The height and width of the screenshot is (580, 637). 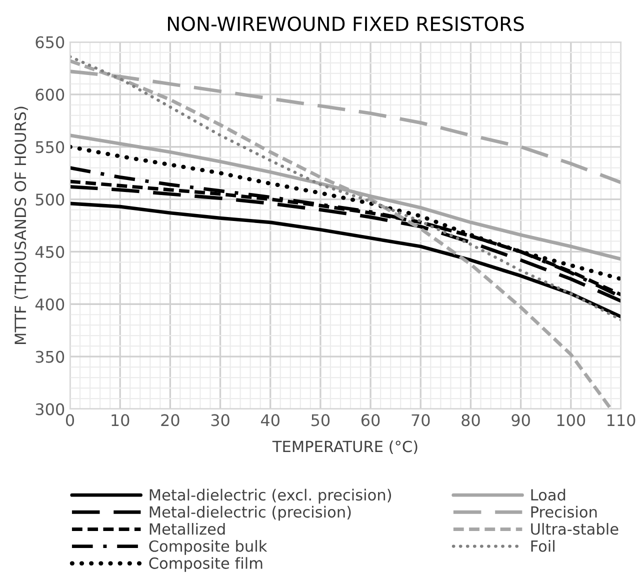 I want to click on y-tick-label: 350, so click(x=50, y=356).